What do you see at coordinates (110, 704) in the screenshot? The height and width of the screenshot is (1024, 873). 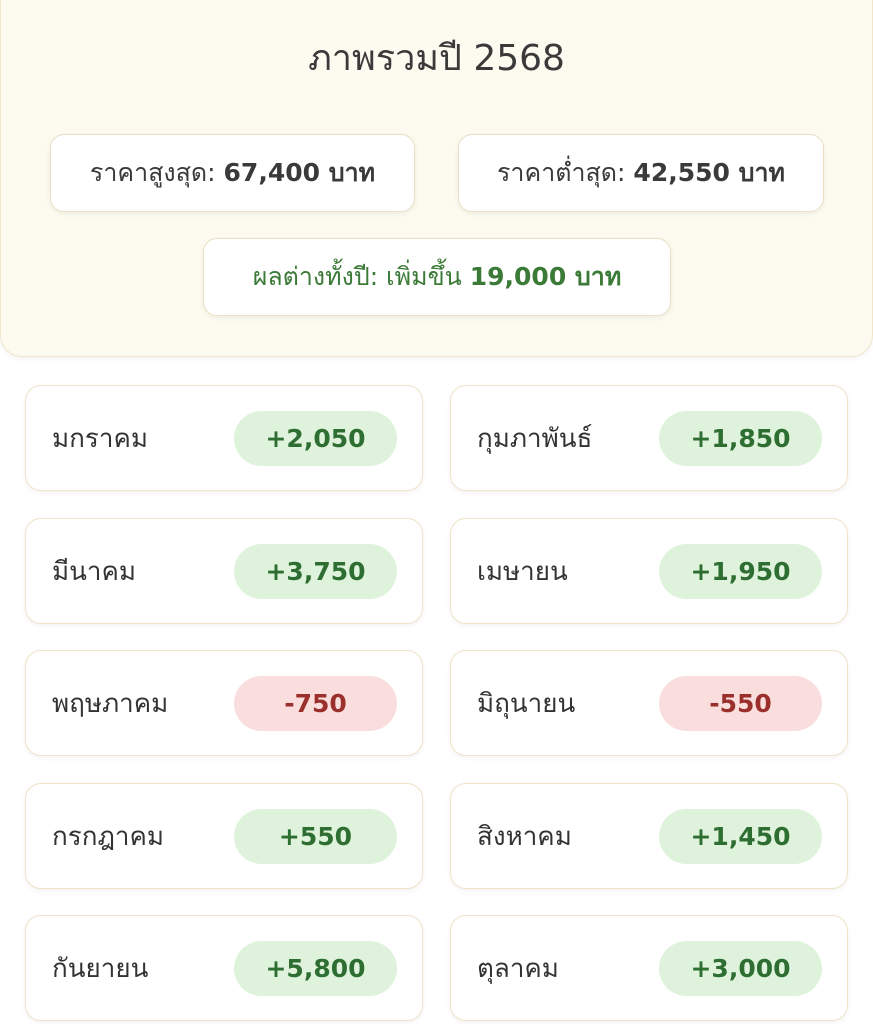 I see `month-name: พฤษภาคม` at bounding box center [110, 704].